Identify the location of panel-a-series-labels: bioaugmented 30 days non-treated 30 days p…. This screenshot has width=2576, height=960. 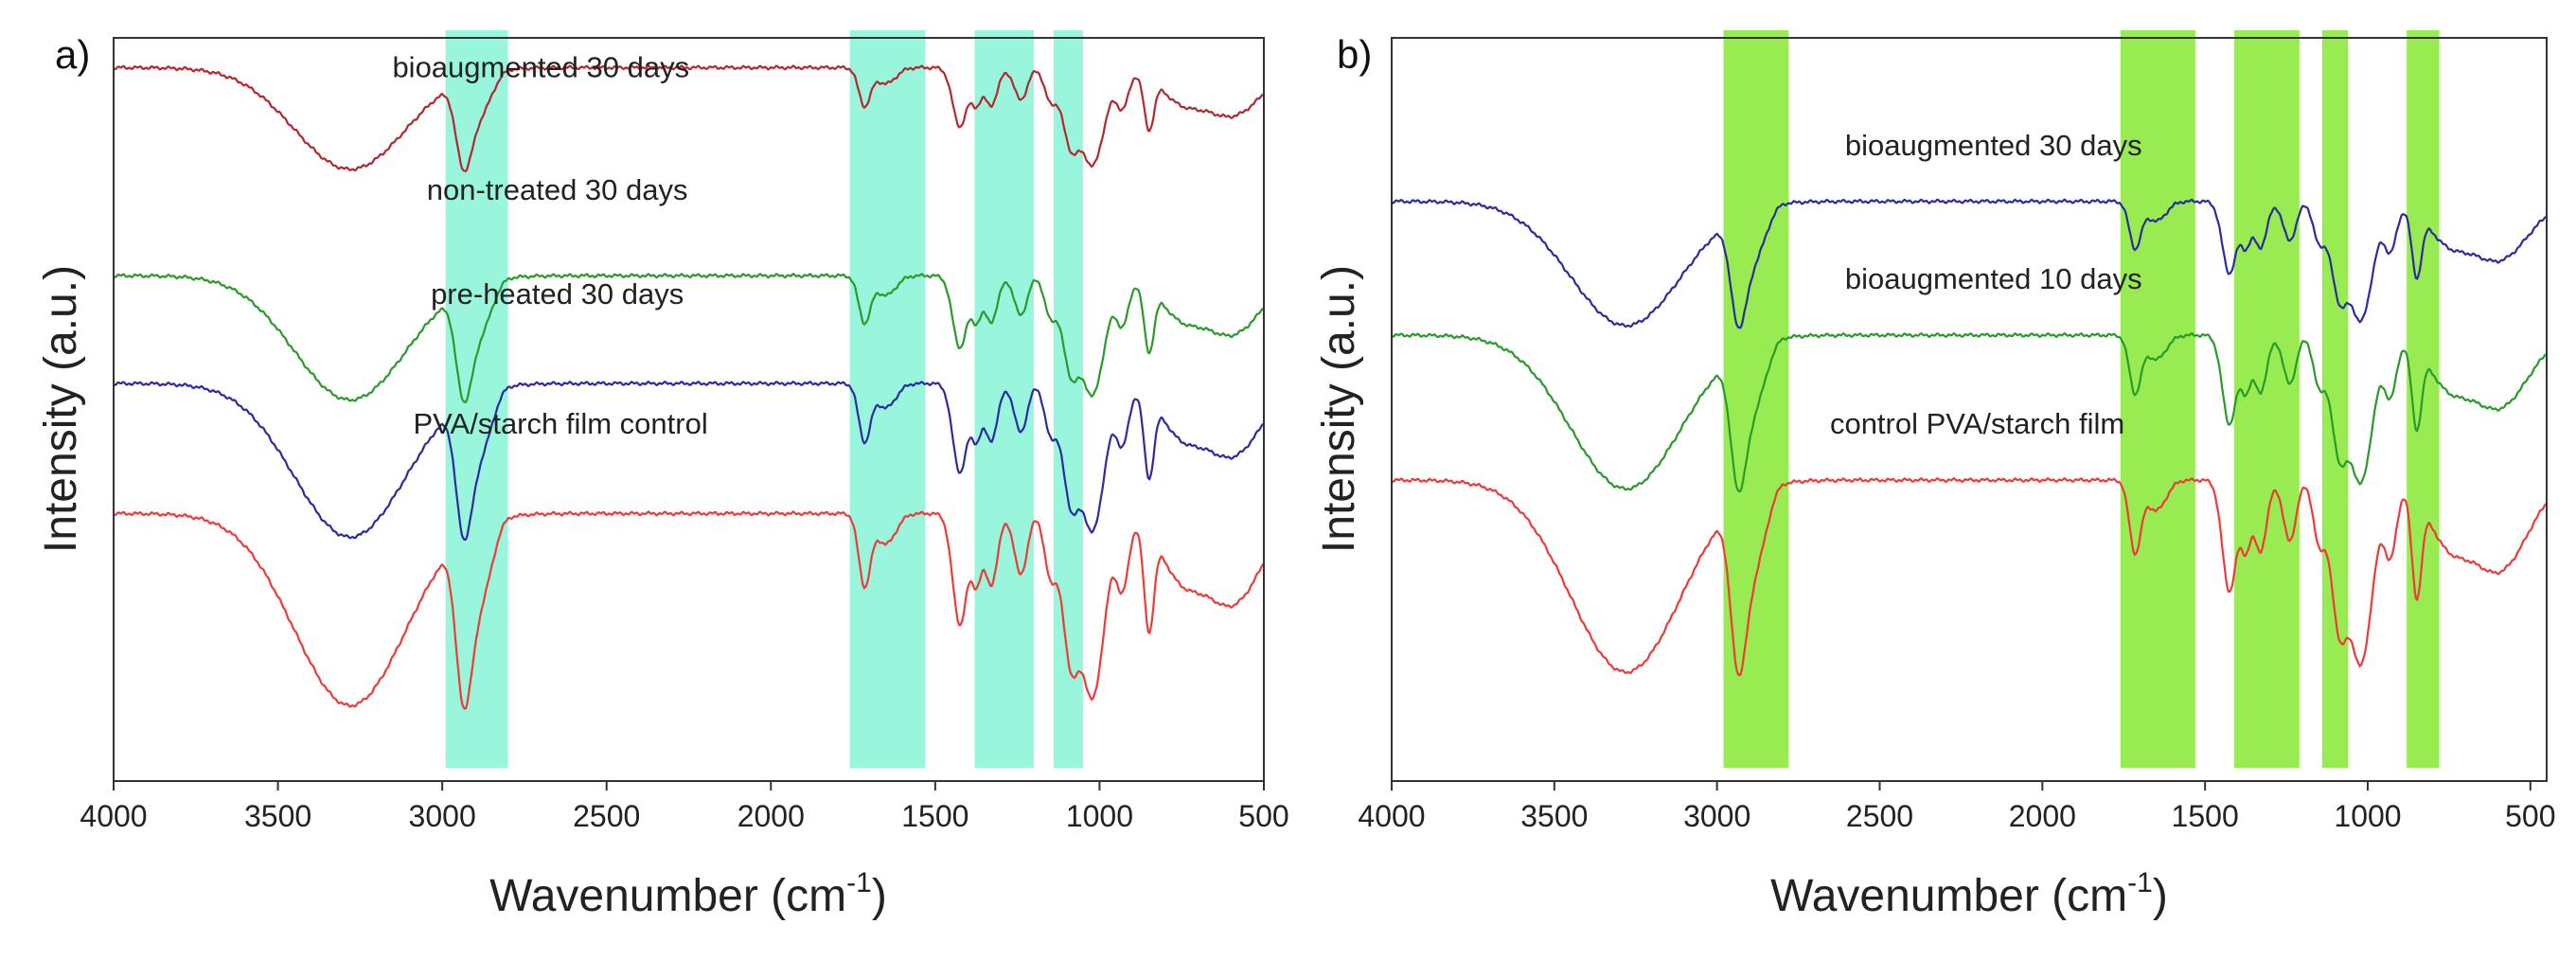
(550, 245).